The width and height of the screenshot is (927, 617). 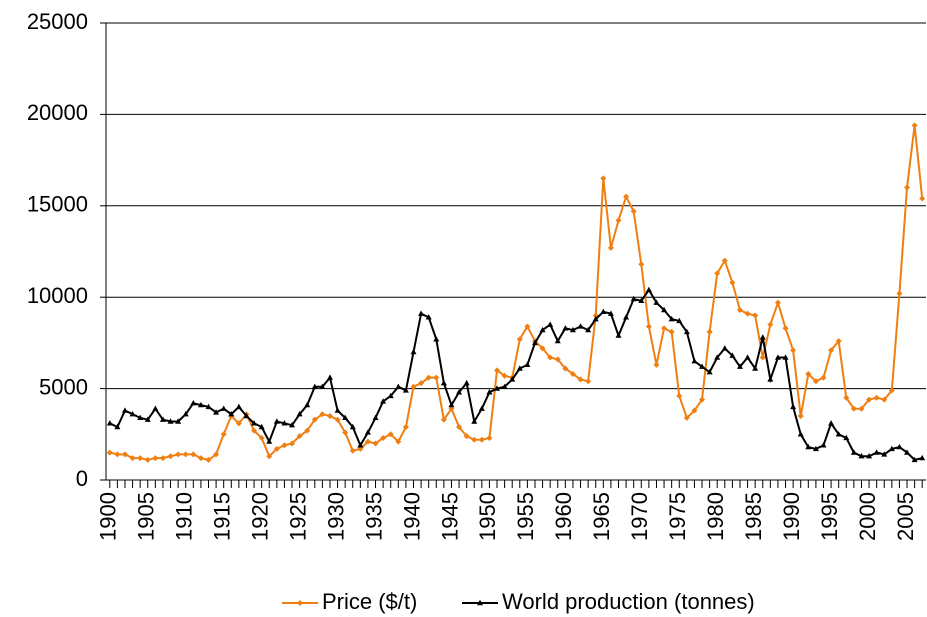 What do you see at coordinates (146, 516) in the screenshot?
I see `x-tick-label: 1905` at bounding box center [146, 516].